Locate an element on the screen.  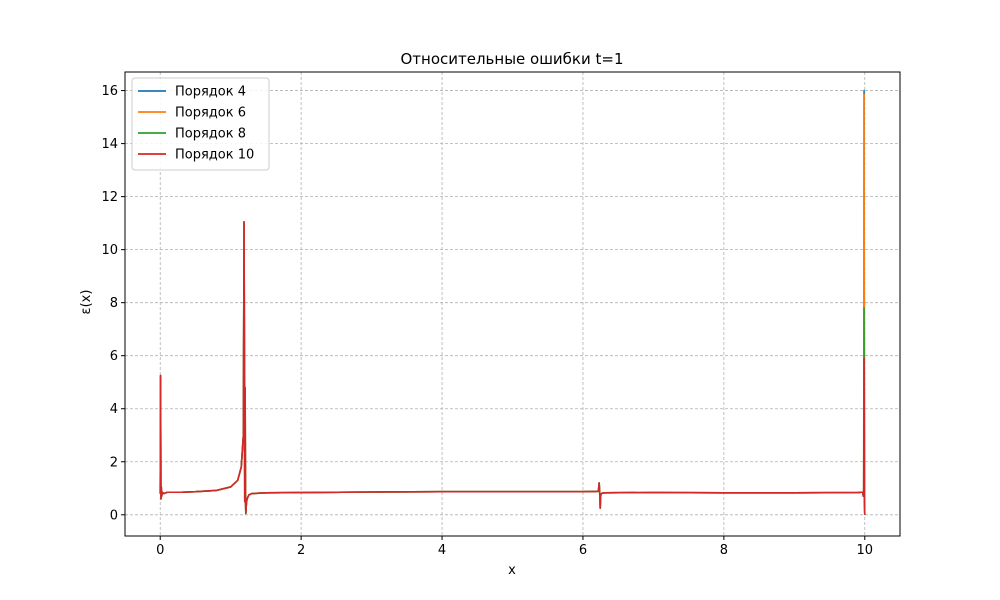
legend-box is located at coordinates (200, 124).